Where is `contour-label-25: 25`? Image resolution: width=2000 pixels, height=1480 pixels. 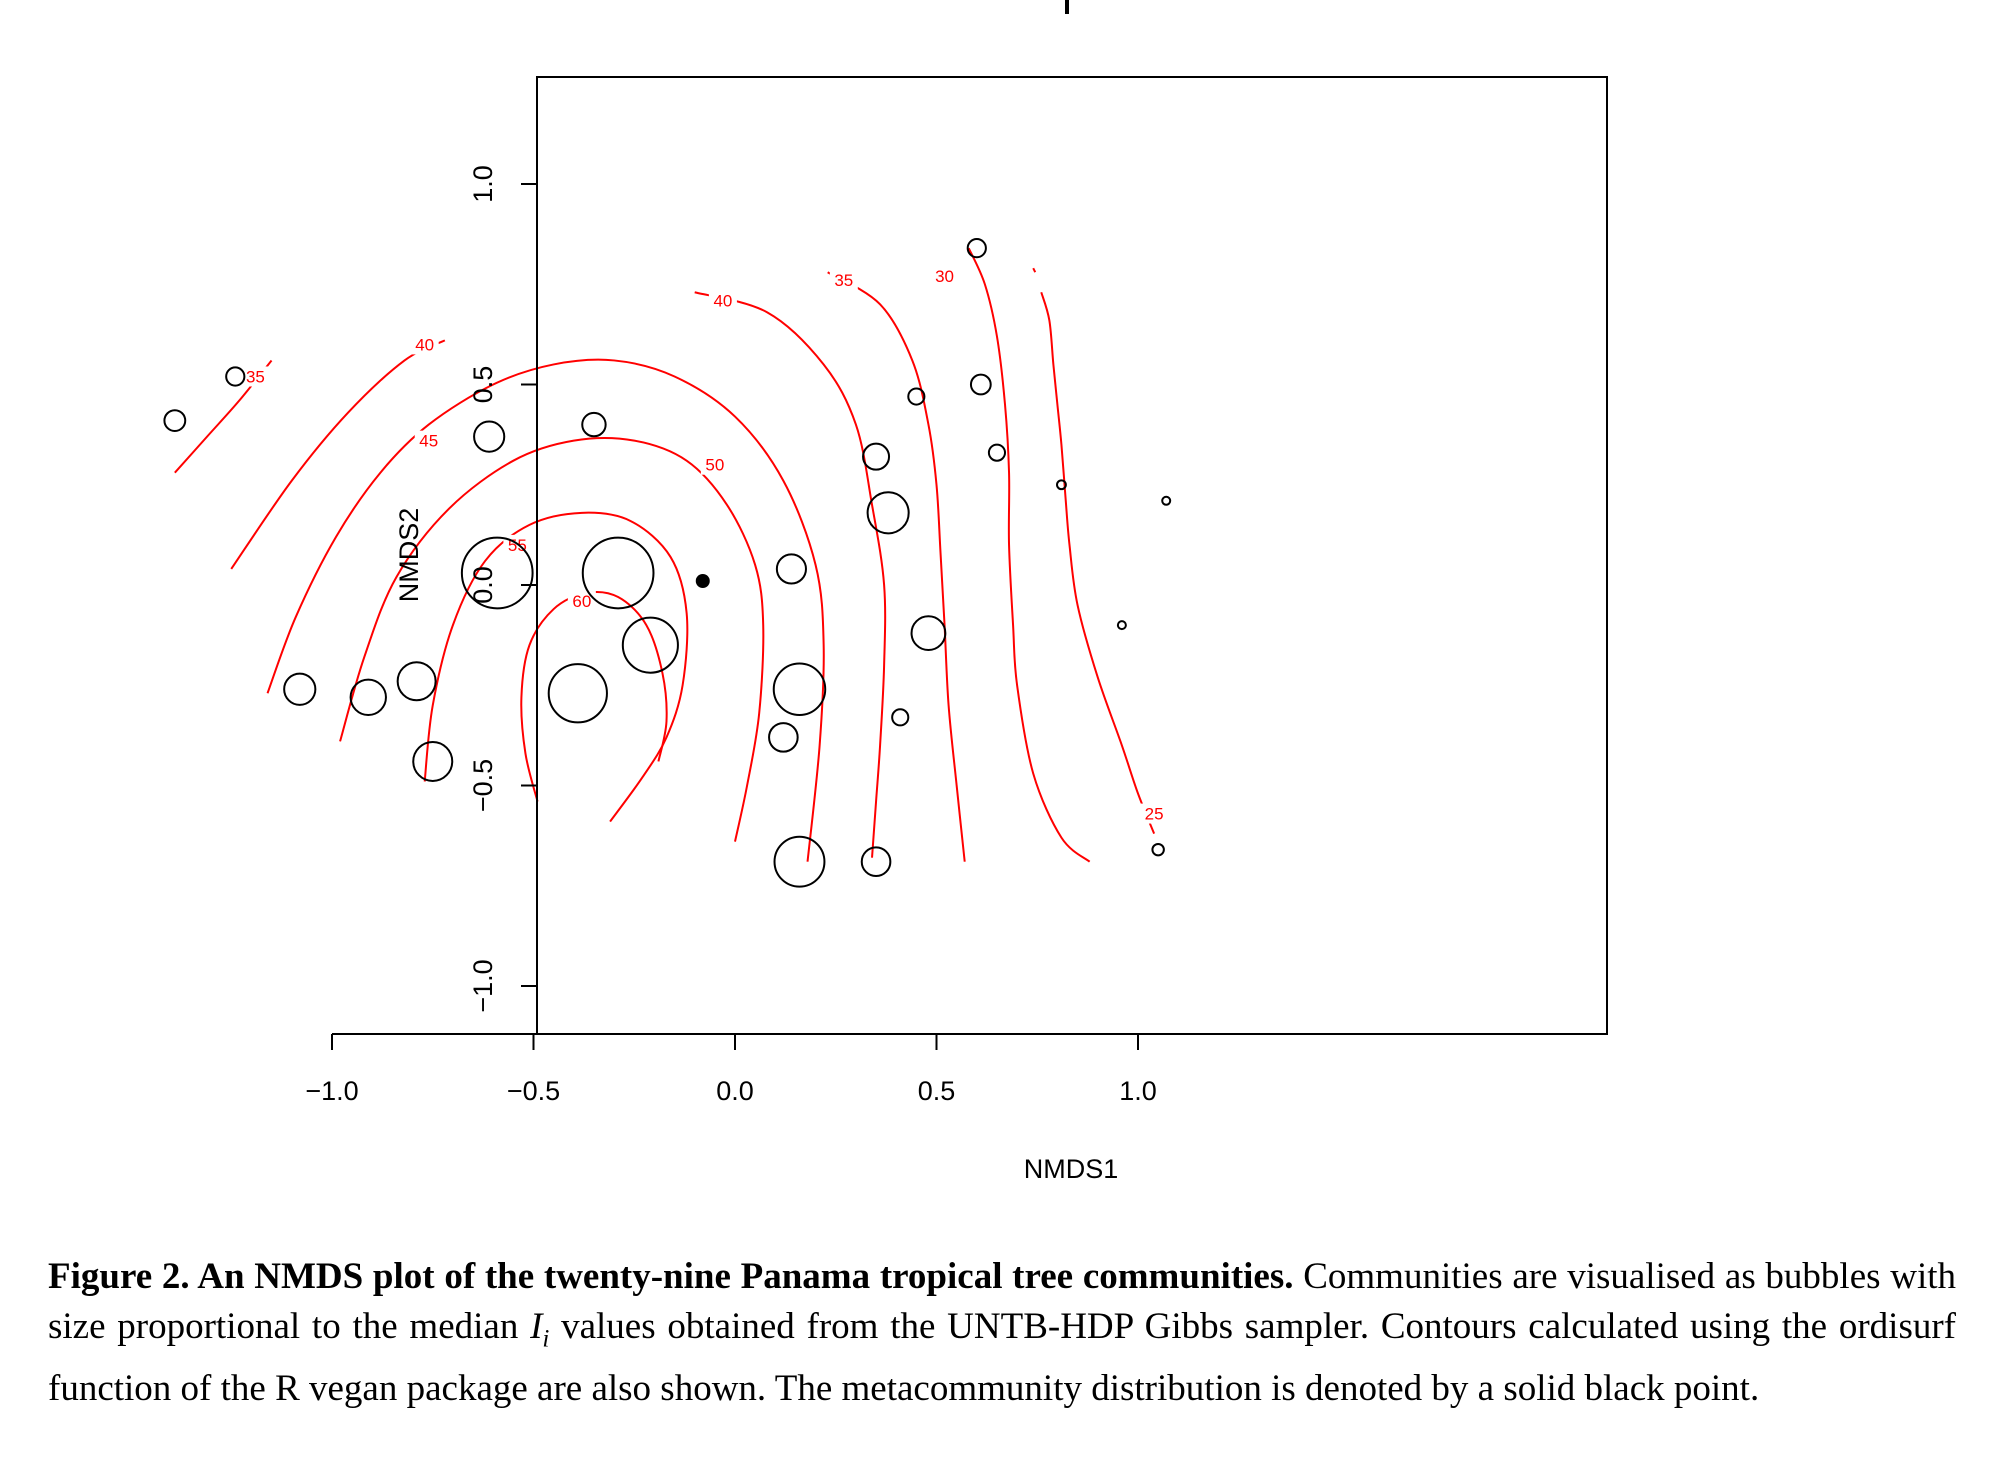
contour-label-25: 25 is located at coordinates (1154, 814).